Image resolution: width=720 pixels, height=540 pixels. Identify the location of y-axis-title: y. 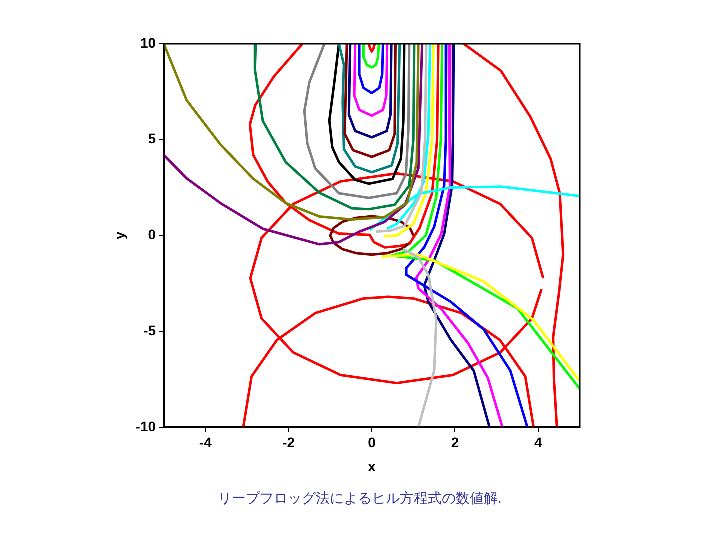
(119, 236).